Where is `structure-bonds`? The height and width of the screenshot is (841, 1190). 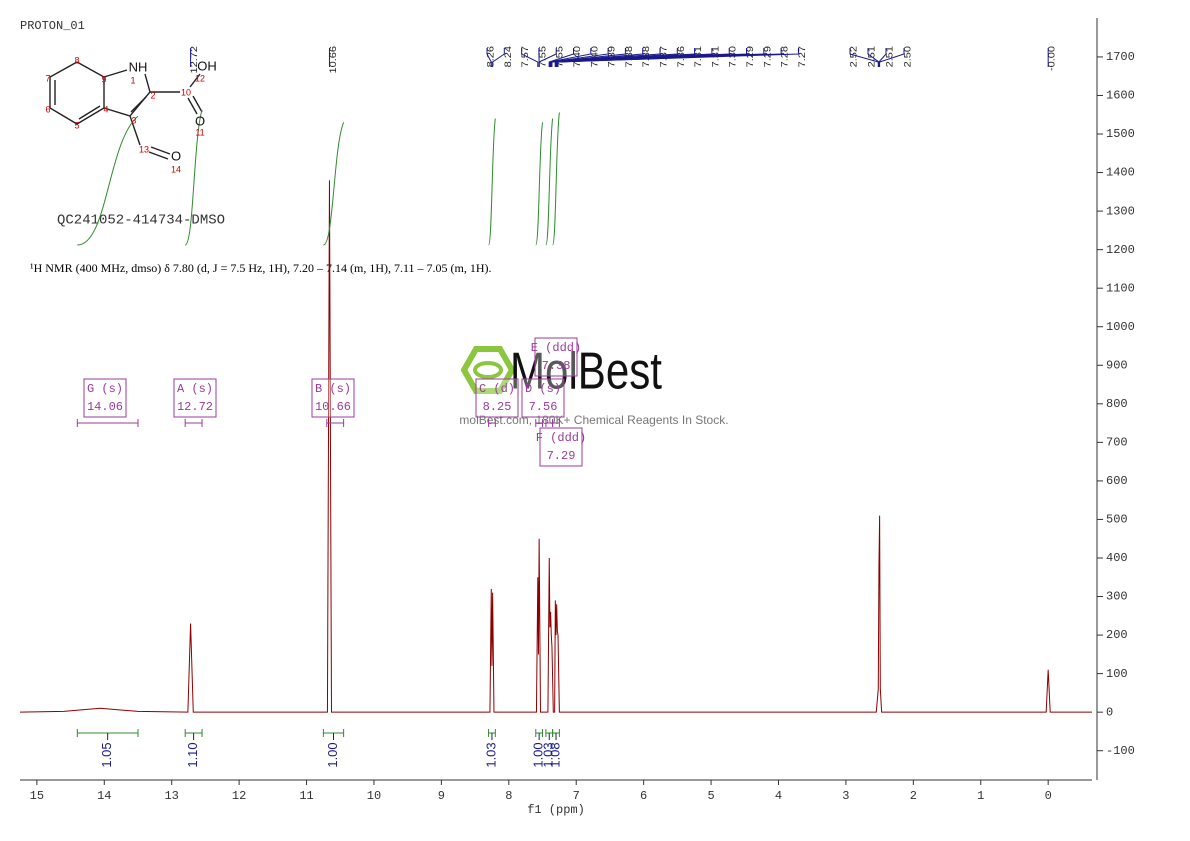
structure-bonds is located at coordinates (126, 110).